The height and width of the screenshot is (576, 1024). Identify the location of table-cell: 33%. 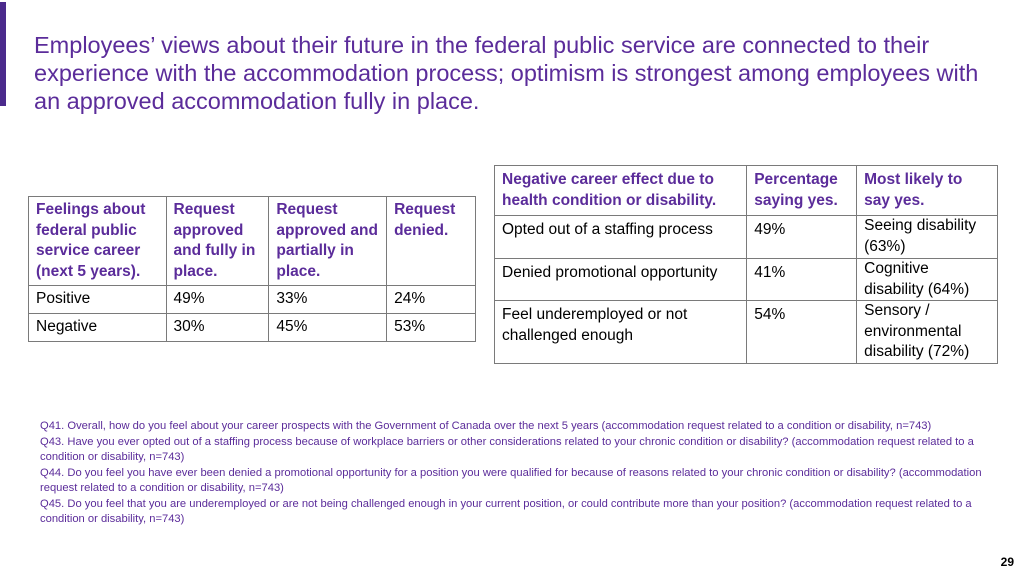
(328, 299).